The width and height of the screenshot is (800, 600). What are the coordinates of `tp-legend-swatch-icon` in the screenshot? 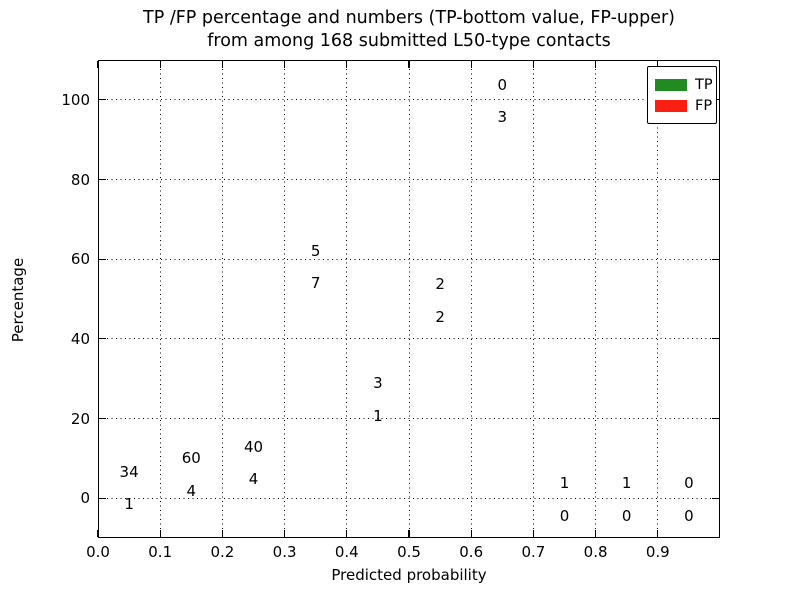 It's located at (671, 85).